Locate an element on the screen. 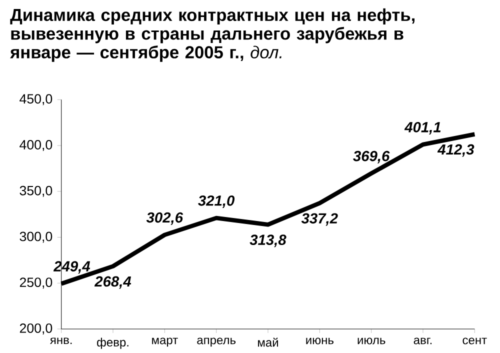 The image size is (500, 353). data-label: 313,8 is located at coordinates (268, 241).